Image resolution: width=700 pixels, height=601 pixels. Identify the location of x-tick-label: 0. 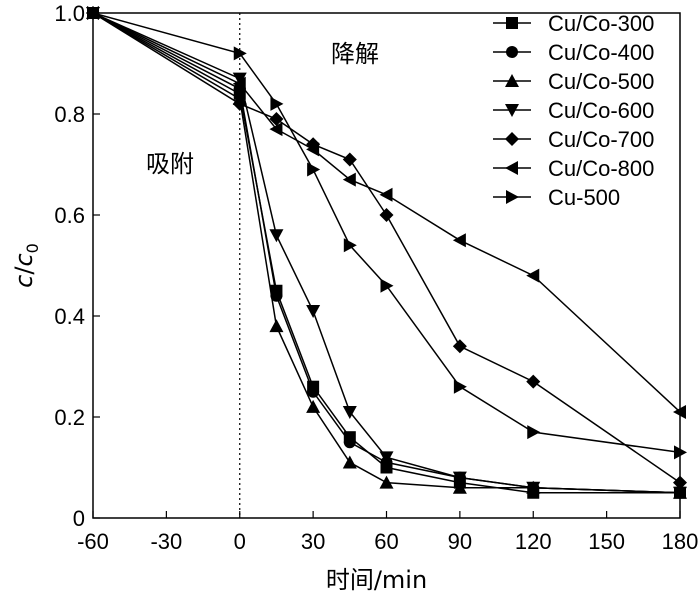
(240, 541).